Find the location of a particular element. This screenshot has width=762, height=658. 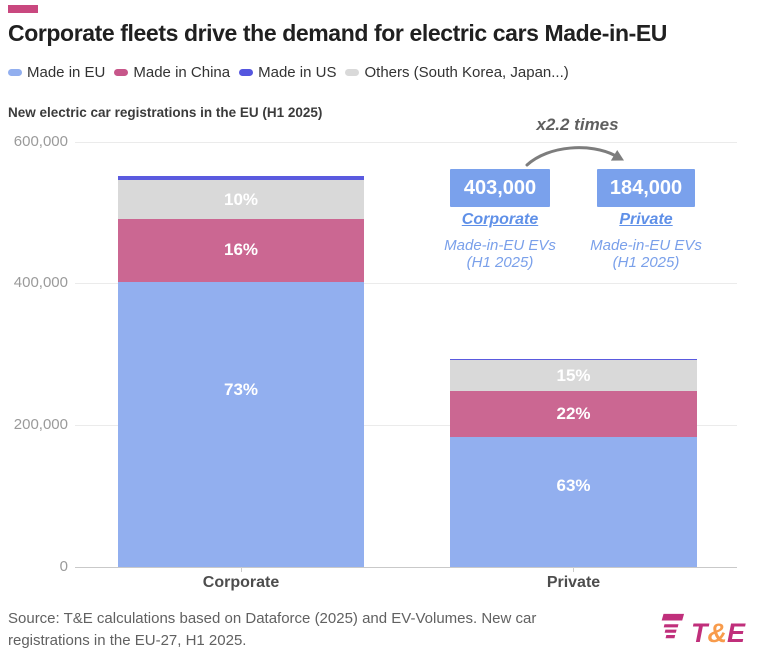

logo-letter-t: T is located at coordinates (699, 633).